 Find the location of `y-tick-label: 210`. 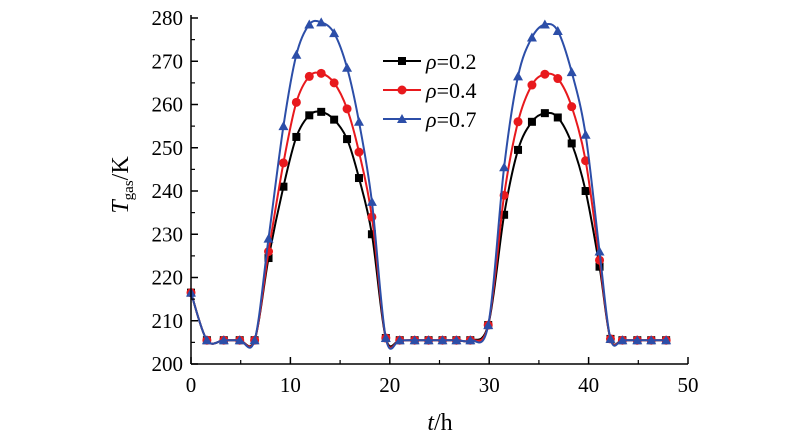

y-tick-label: 210 is located at coordinates (168, 321).